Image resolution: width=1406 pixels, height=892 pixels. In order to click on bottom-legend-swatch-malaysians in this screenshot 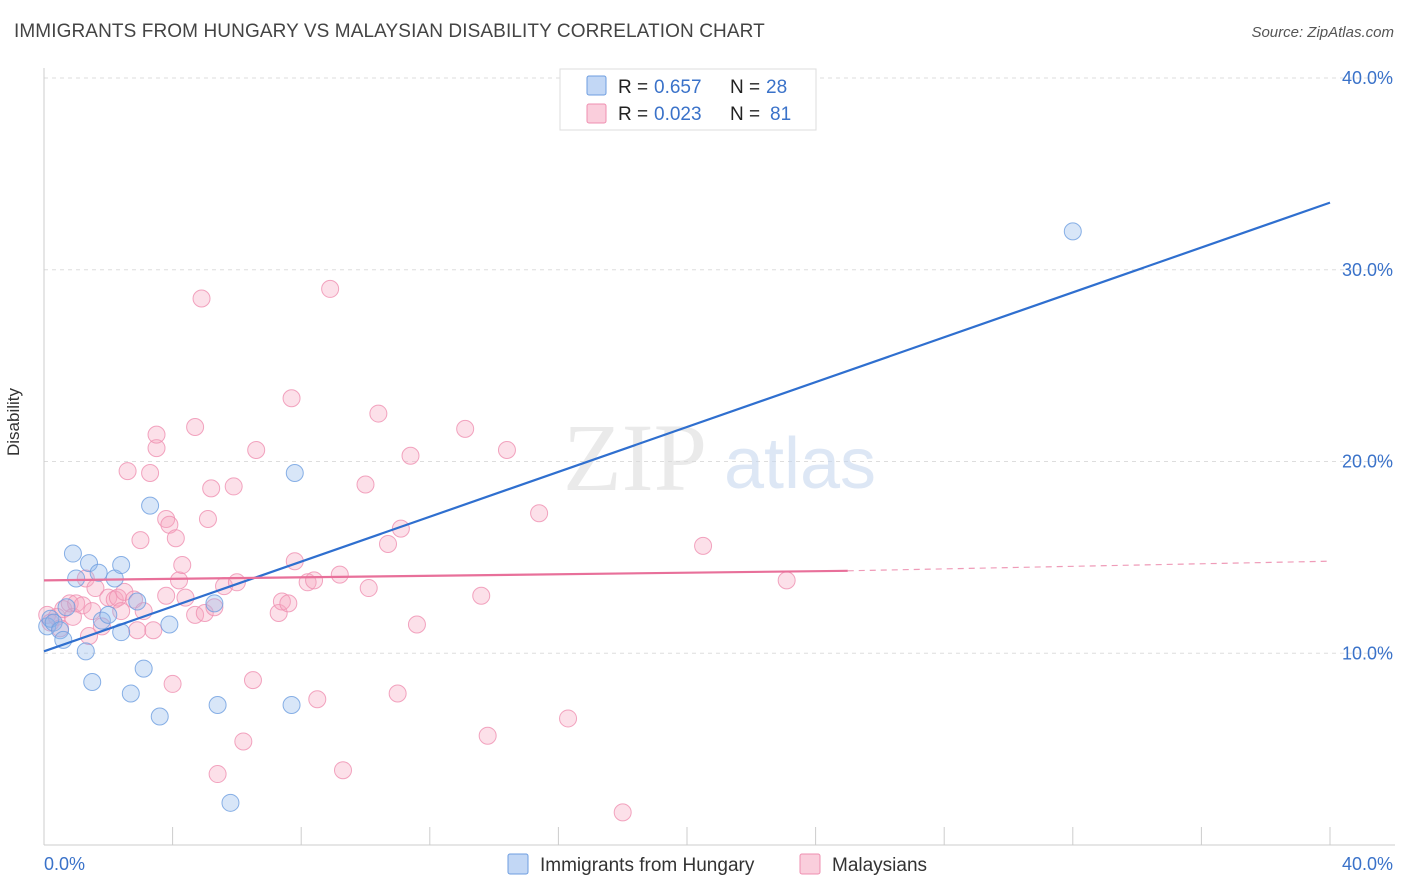, I will do `click(810, 864)`.